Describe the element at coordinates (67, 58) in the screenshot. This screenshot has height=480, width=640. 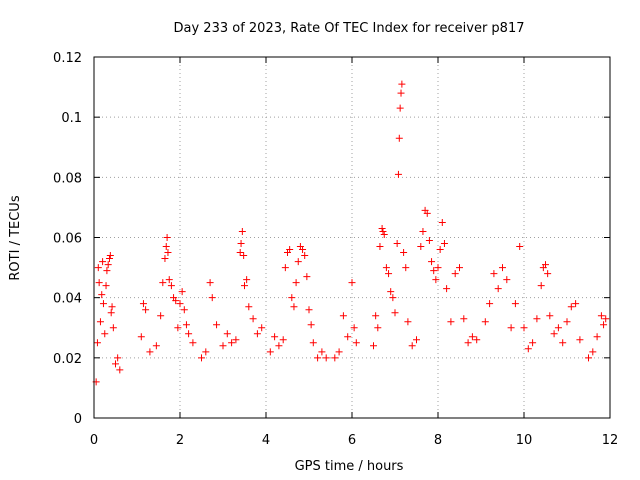
I see `y-tick-label: 0.12` at that location.